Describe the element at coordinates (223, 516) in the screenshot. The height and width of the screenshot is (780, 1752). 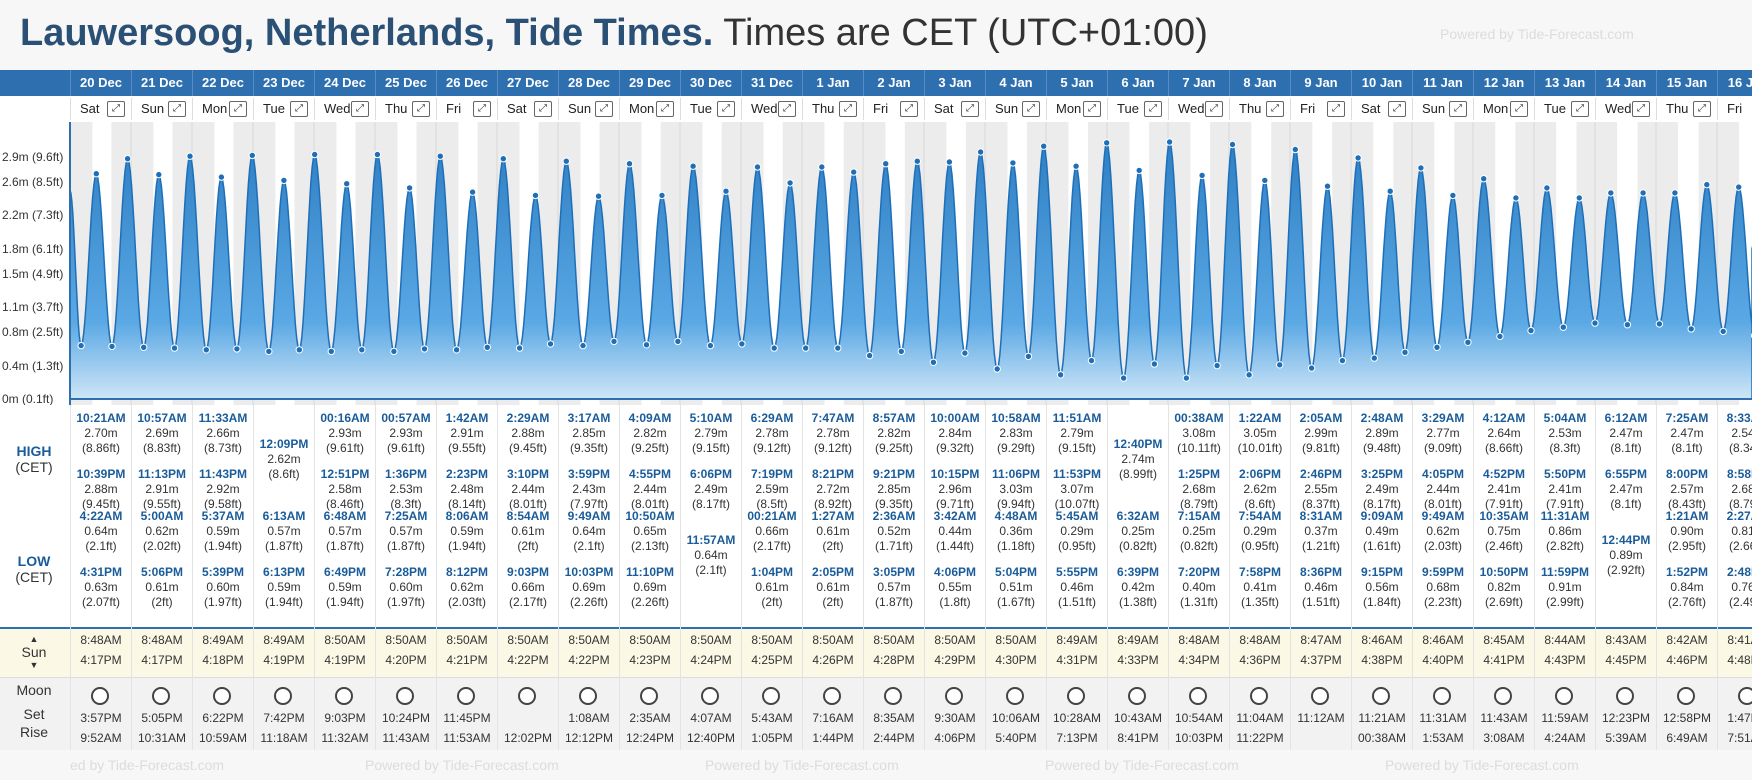
I see `low-tide-time: 5:37AM` at that location.